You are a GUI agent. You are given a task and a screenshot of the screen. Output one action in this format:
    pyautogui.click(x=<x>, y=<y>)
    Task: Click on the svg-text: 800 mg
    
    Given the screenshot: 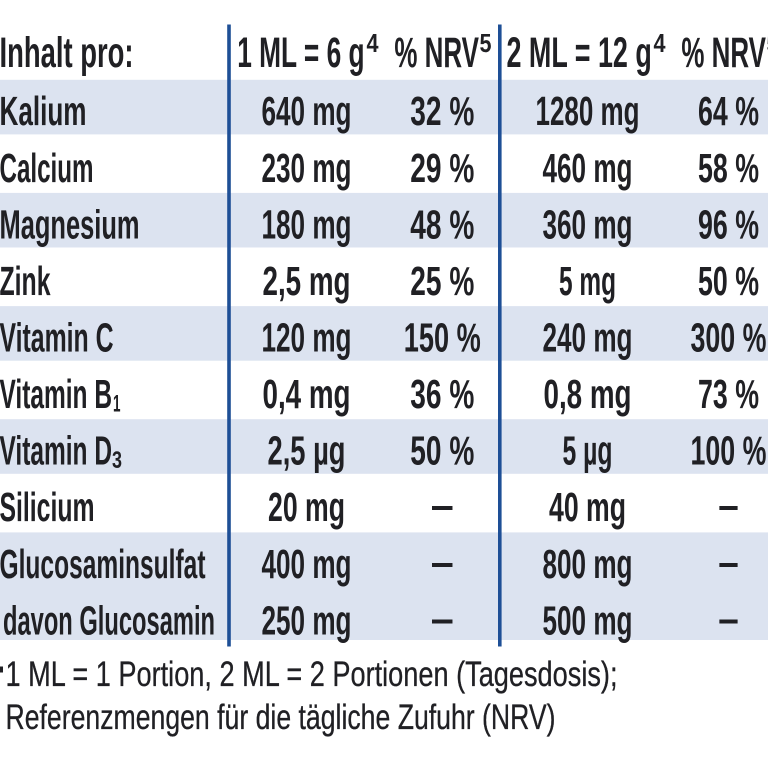 What is the action you would take?
    pyautogui.click(x=588, y=564)
    